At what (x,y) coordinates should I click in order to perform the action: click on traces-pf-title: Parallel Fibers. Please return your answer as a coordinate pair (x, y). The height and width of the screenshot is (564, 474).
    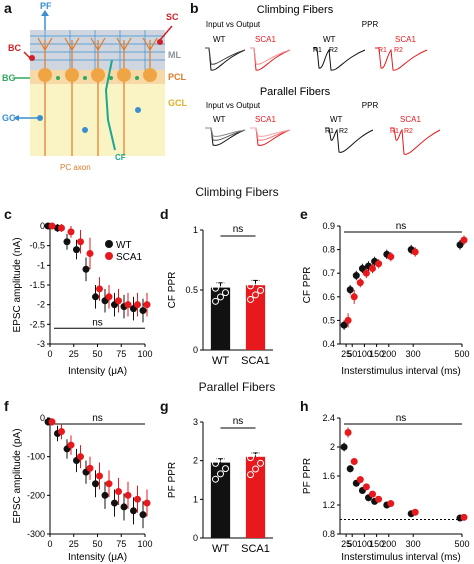
    Looking at the image, I should click on (295, 92).